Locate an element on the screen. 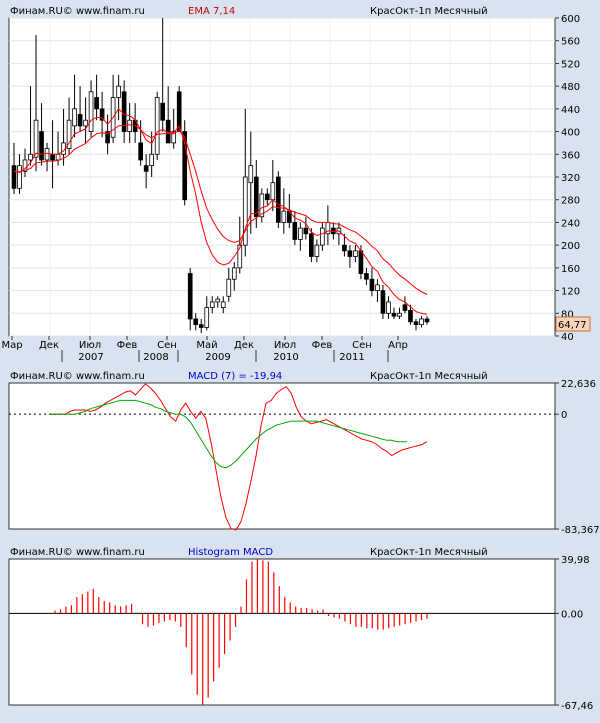 This screenshot has height=723, width=600. hist-tick-label: -67,46 is located at coordinates (577, 706).